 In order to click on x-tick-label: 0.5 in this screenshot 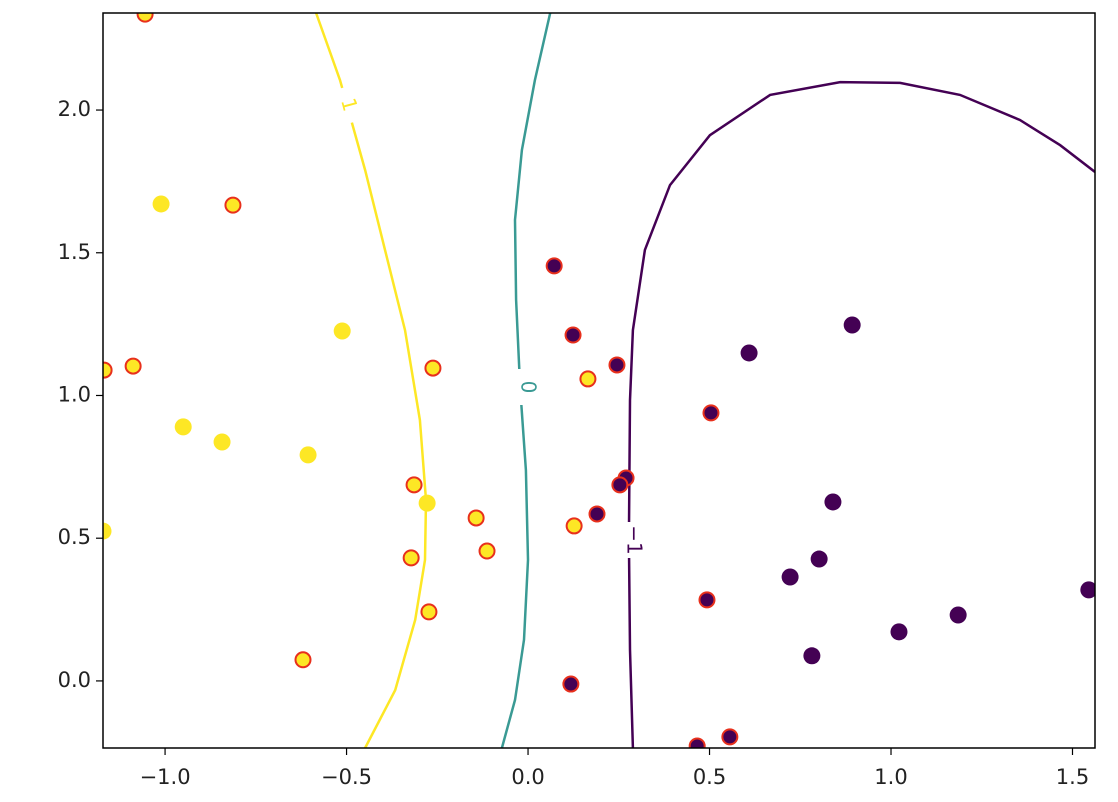, I will do `click(709, 777)`.